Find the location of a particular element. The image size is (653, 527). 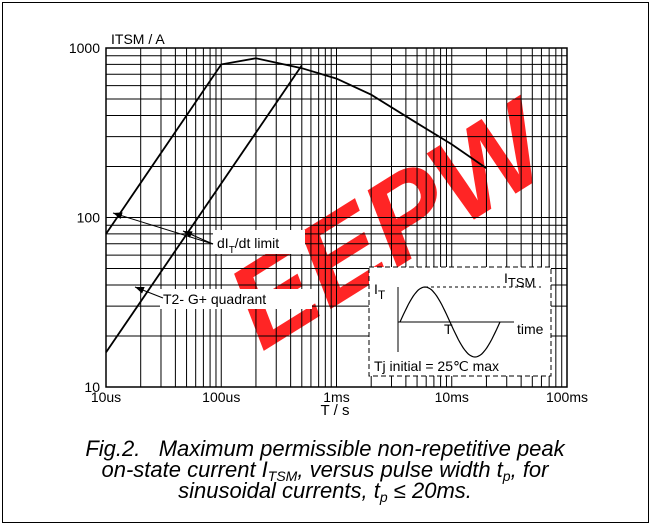

x-tick-label: 100us is located at coordinates (221, 397).